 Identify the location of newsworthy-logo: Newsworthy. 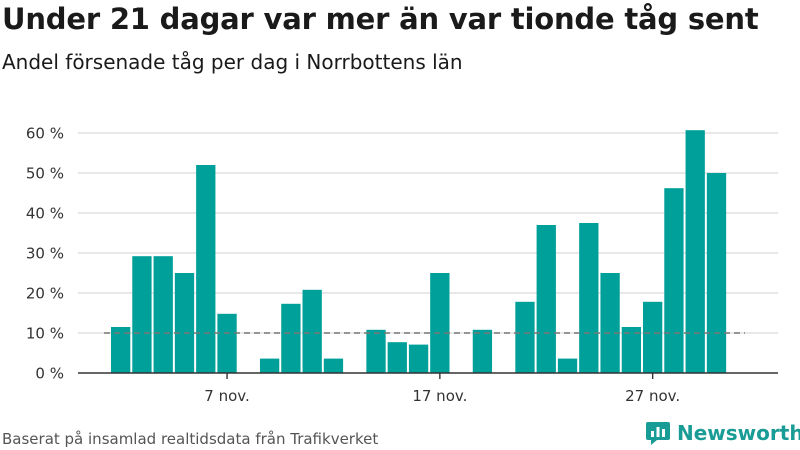
(722, 433).